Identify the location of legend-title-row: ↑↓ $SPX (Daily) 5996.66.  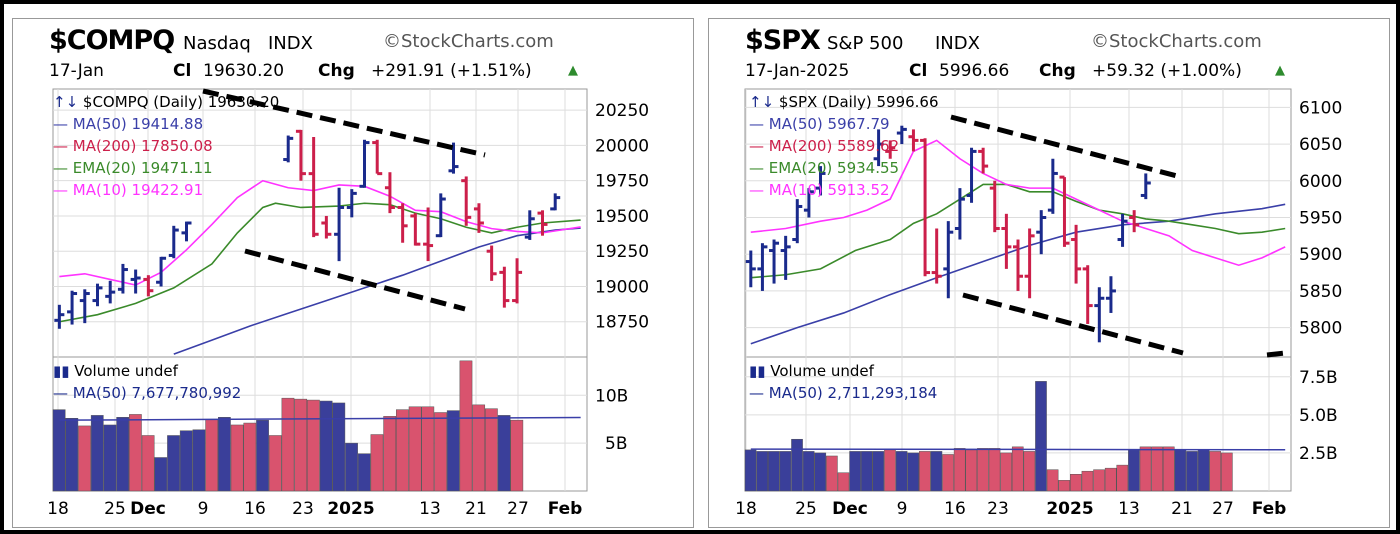
(844, 102).